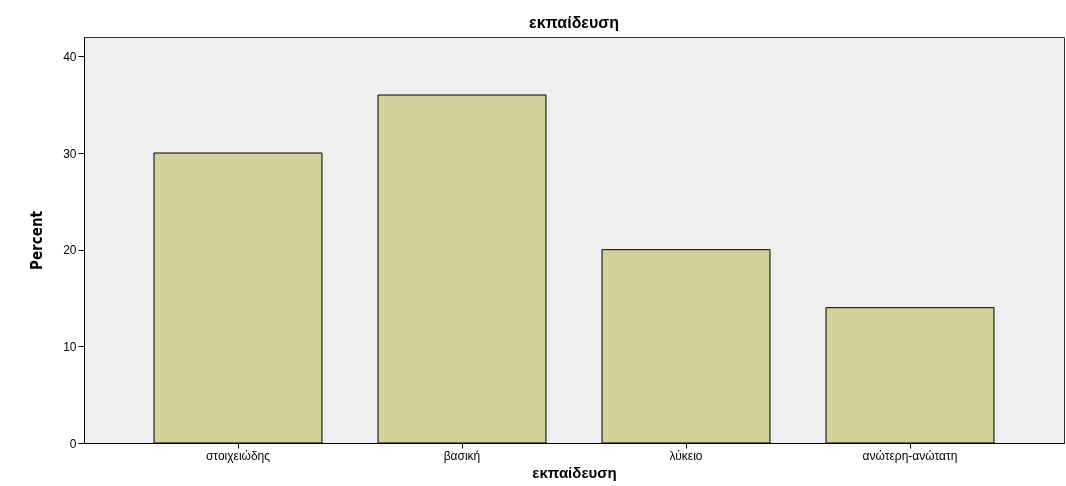 The image size is (1066, 486). What do you see at coordinates (70, 250) in the screenshot?
I see `y-tick-label: 20` at bounding box center [70, 250].